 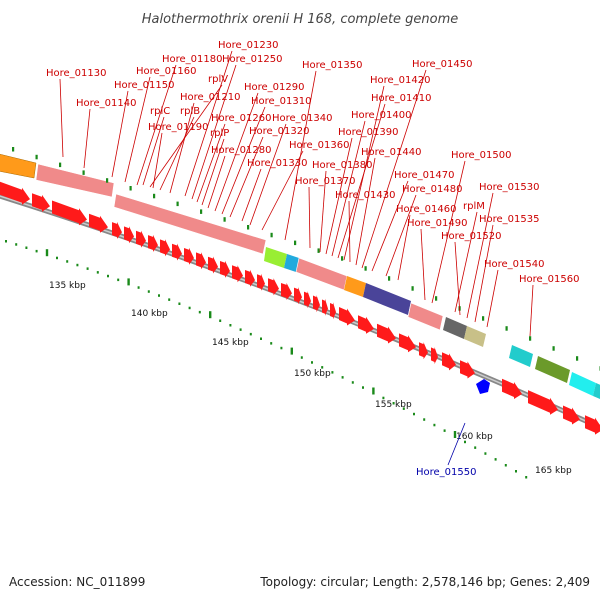 I want to click on gene-label-hore-01450: Hore_01450, so click(x=442, y=64).